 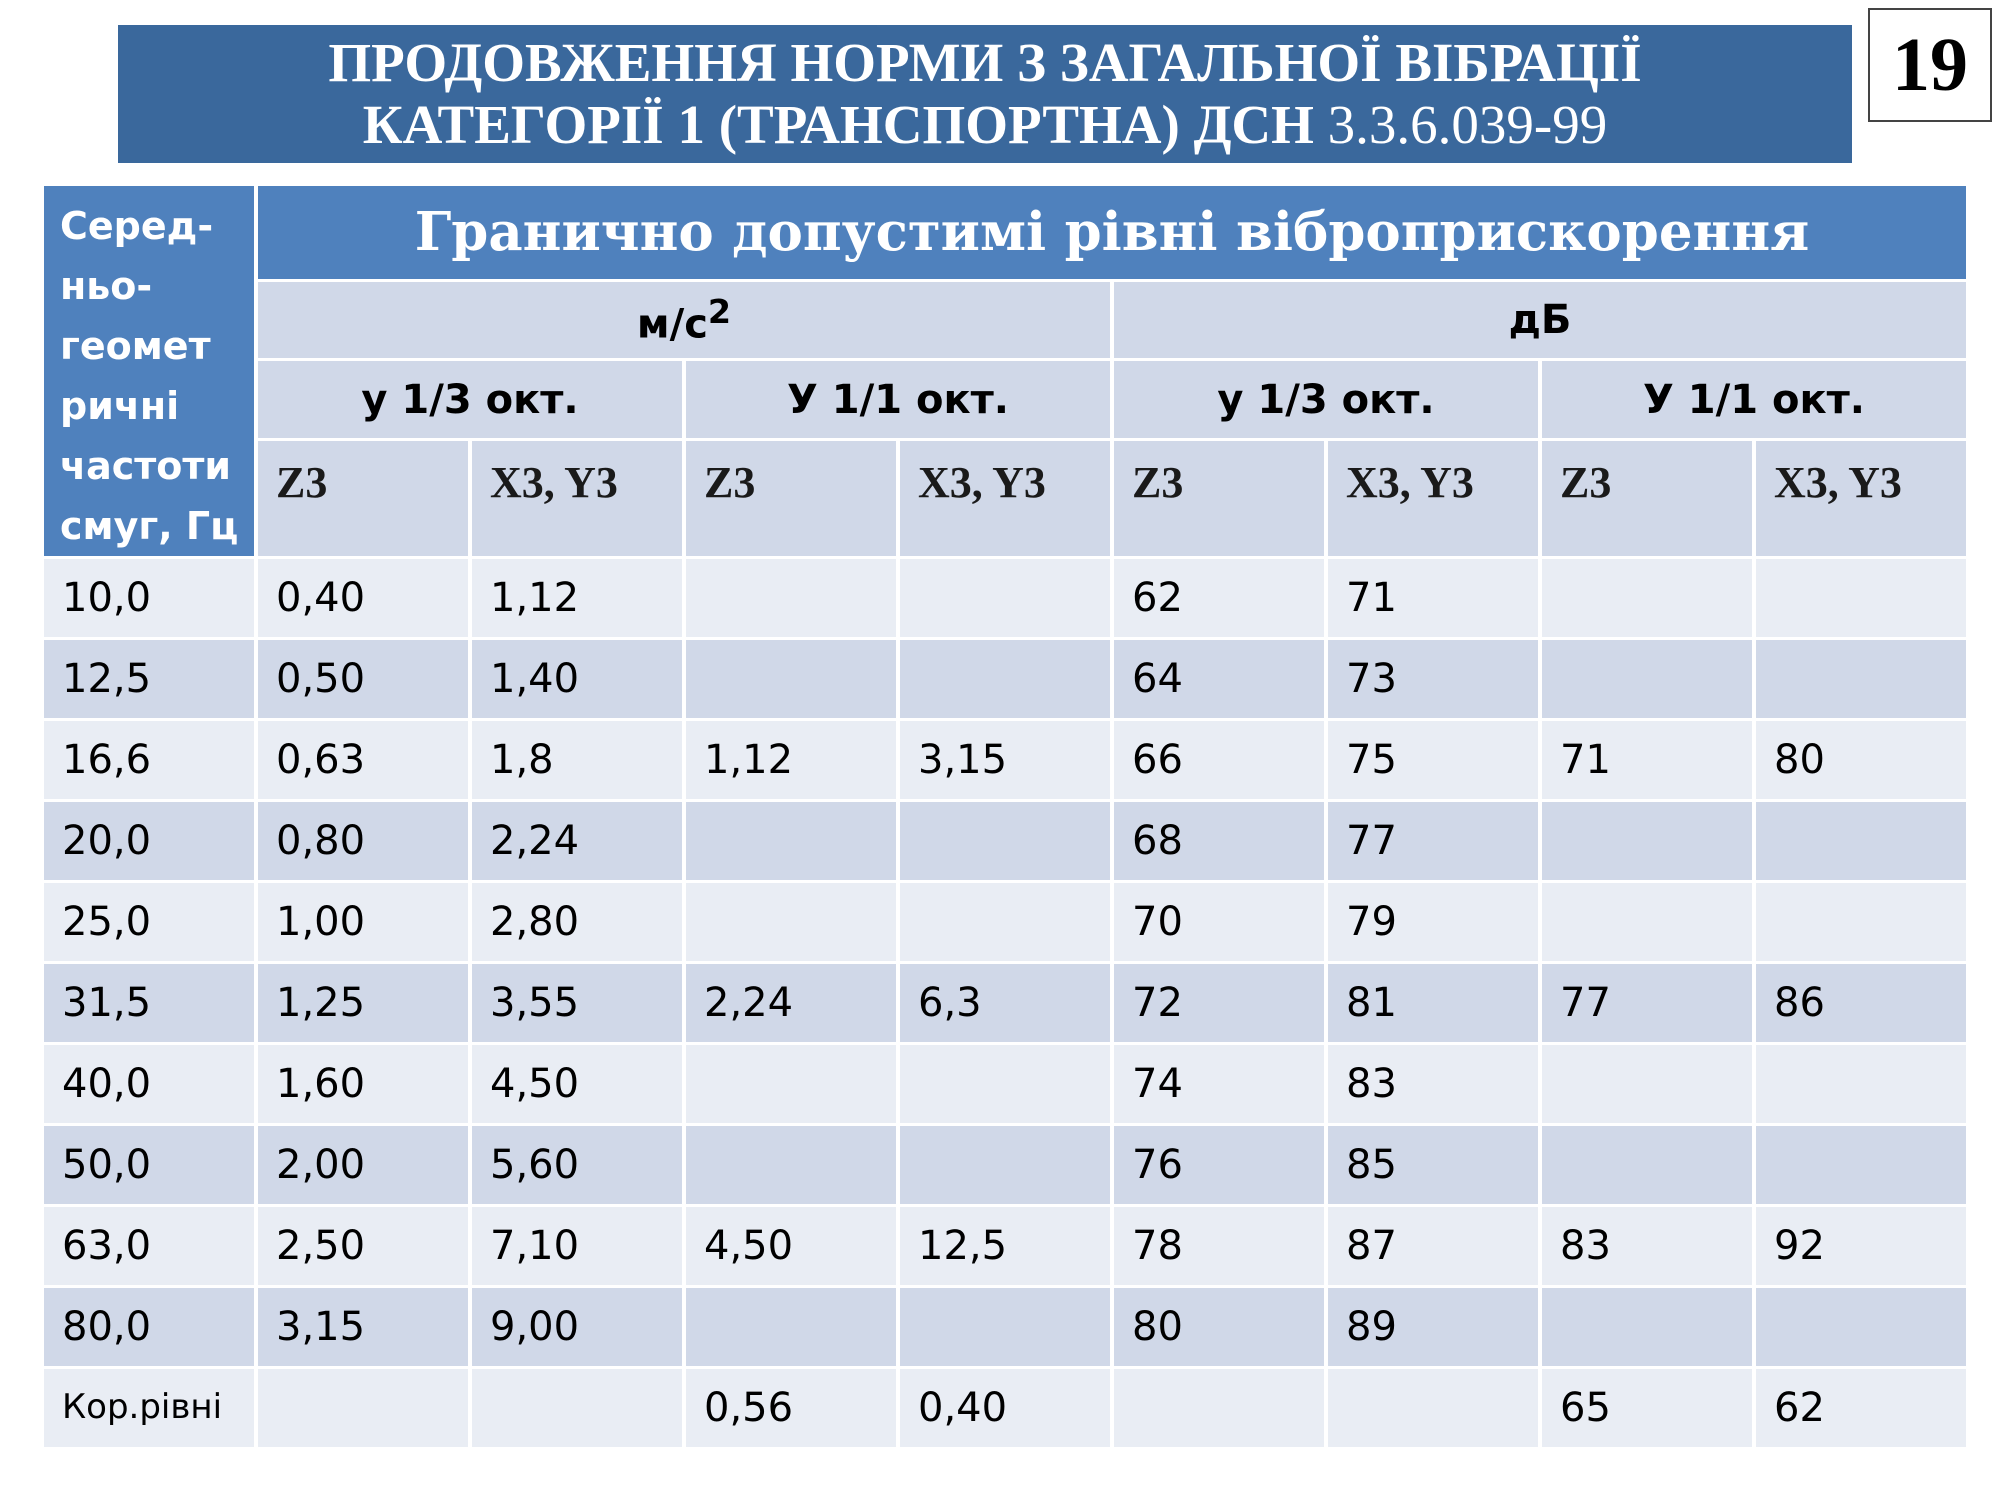 I want to click on unit-ms2-header: м/с2, so click(x=684, y=320).